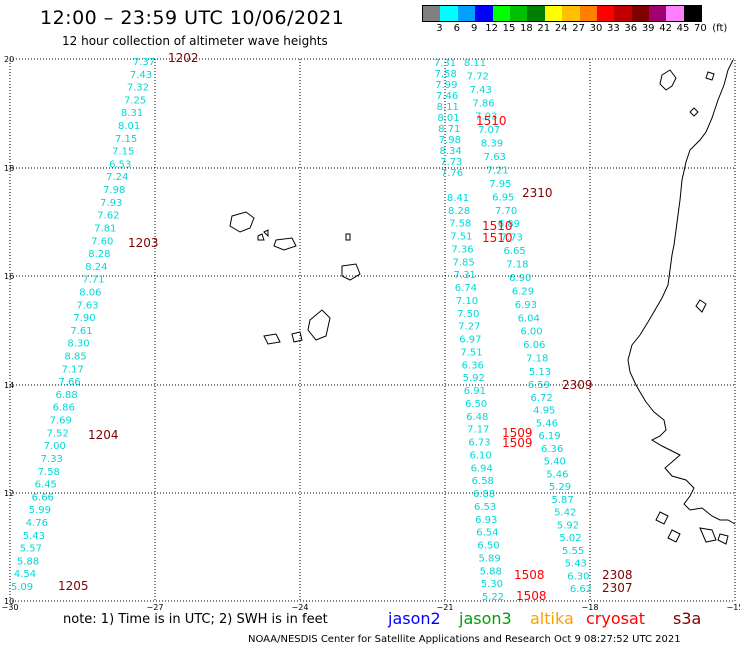  Describe the element at coordinates (568, 525) in the screenshot. I see `wave-height-label: 5.92` at that location.